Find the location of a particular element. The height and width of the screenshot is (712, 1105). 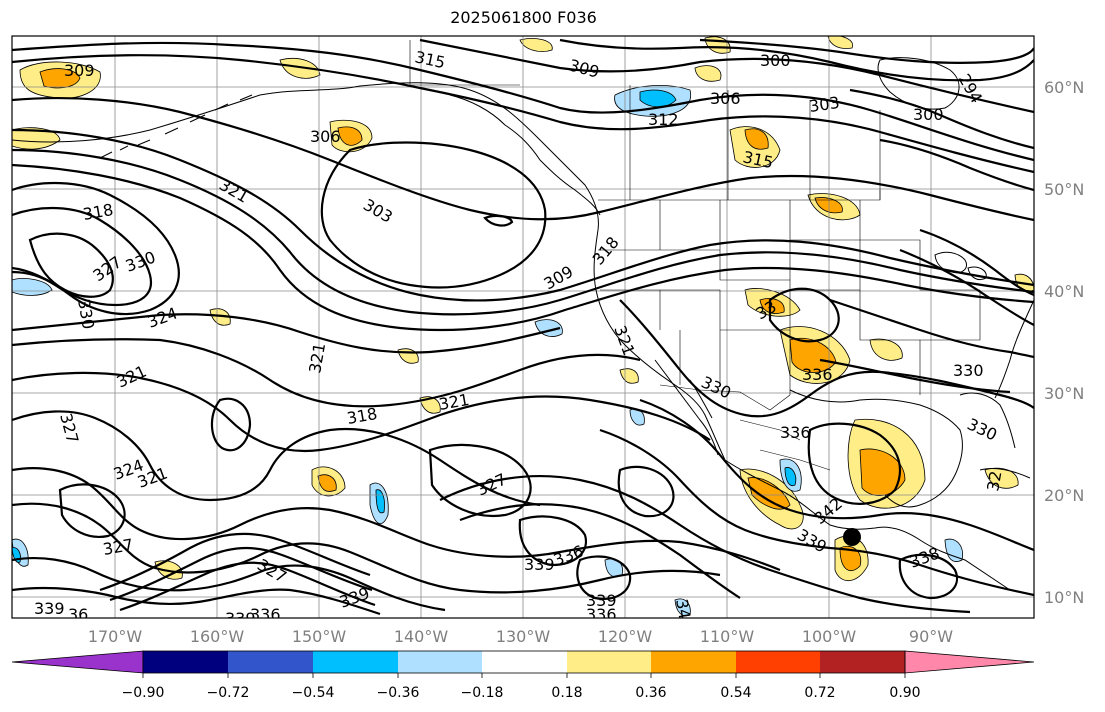

bc-coast is located at coordinates (525, 155).